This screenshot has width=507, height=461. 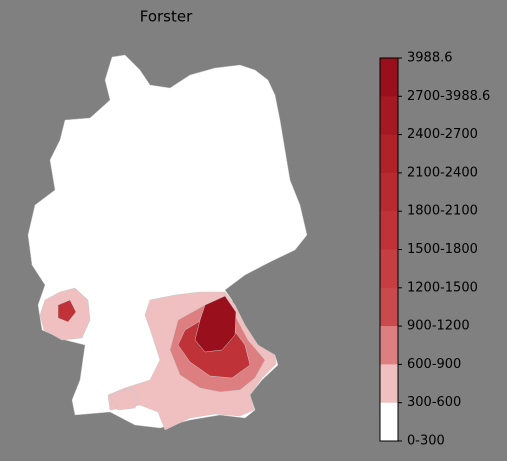 What do you see at coordinates (442, 249) in the screenshot?
I see `colorbar-label: 1500-1800` at bounding box center [442, 249].